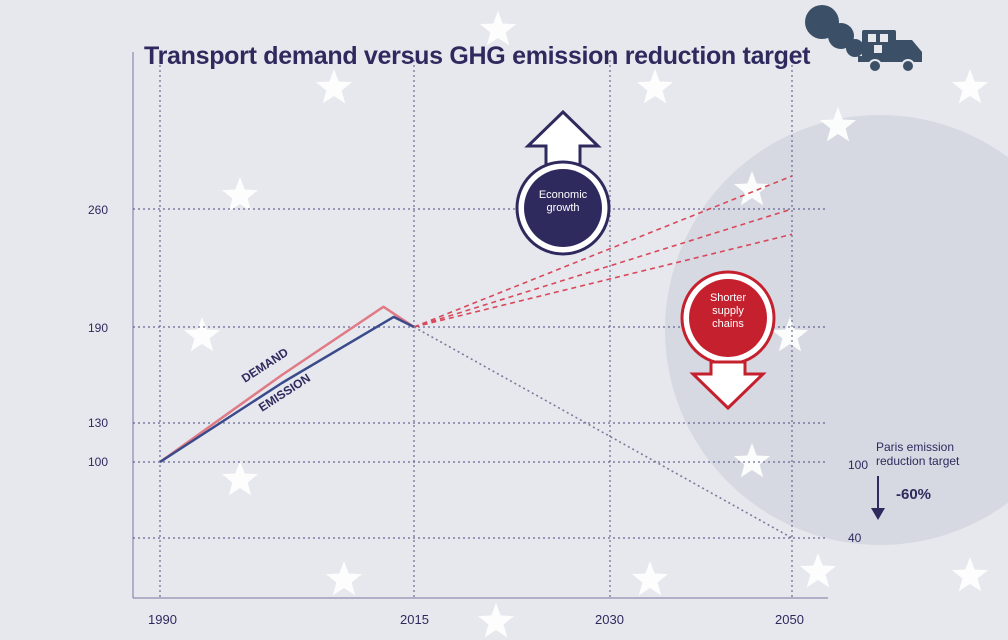 The image size is (1008, 640). I want to click on x-tick-label: 2015, so click(414, 619).